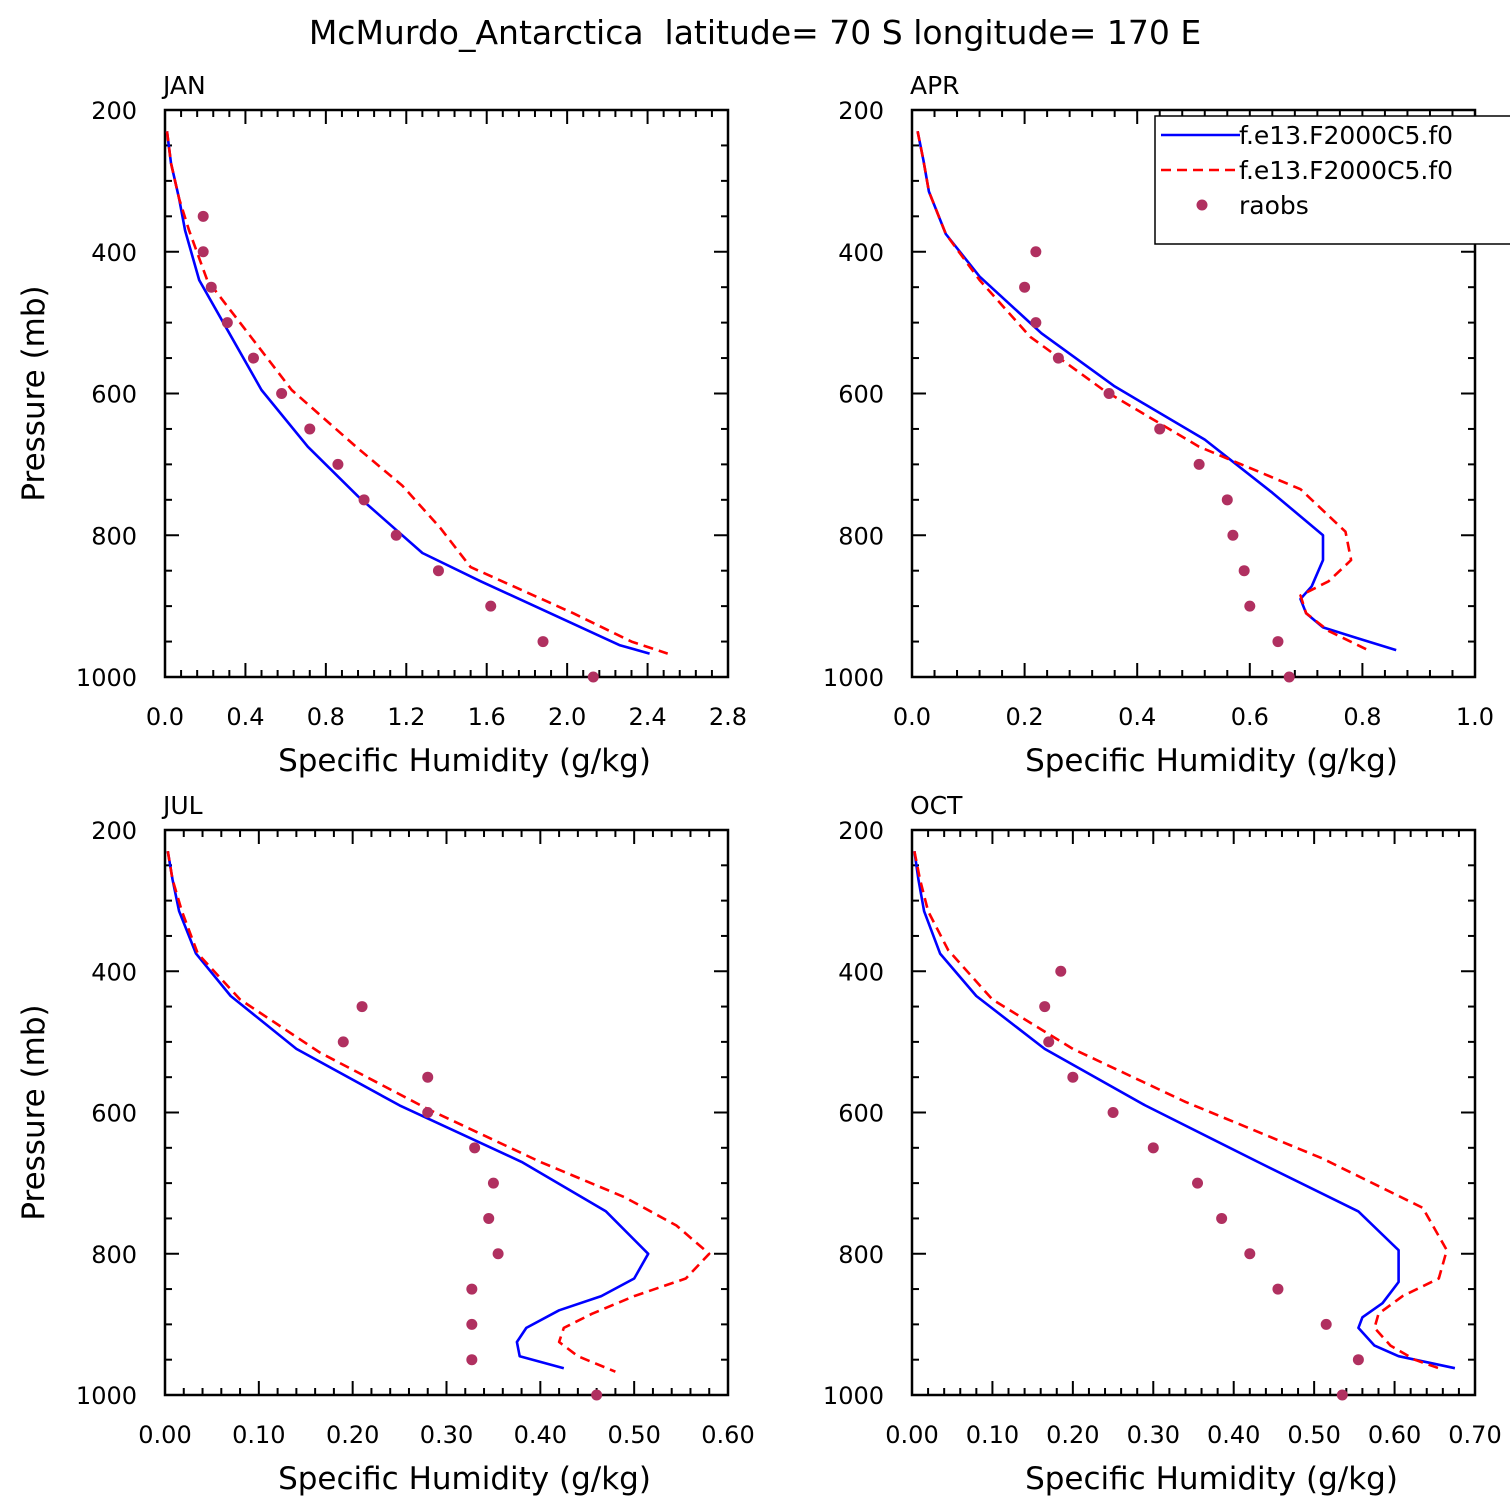 Image resolution: width=1510 pixels, height=1510 pixels. I want to click on x-tick-label: 2.4, so click(647, 717).